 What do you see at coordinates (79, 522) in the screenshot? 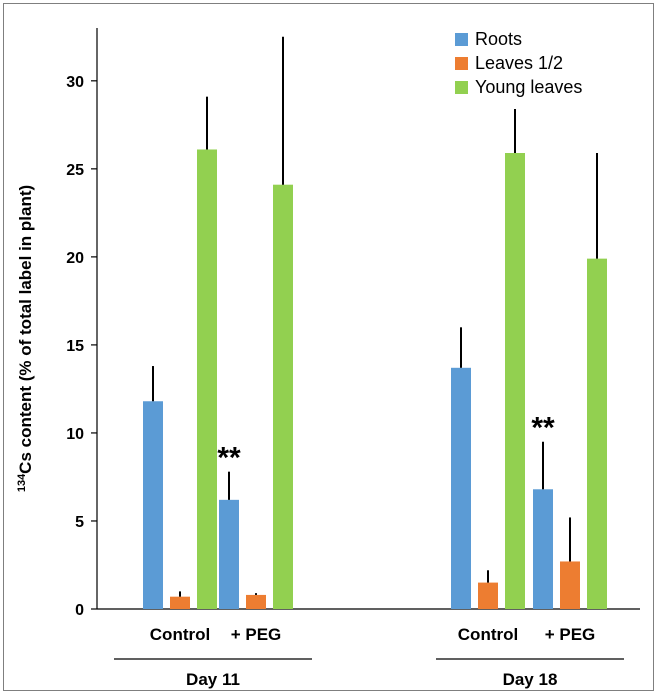
I see `y-tick-label: 5` at bounding box center [79, 522].